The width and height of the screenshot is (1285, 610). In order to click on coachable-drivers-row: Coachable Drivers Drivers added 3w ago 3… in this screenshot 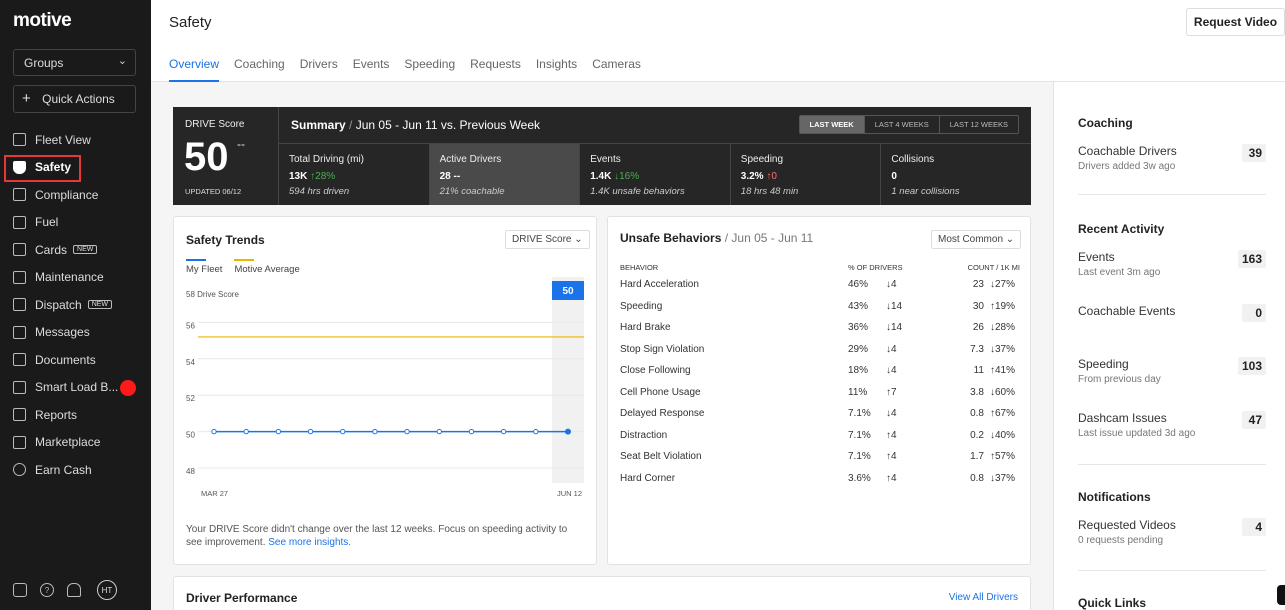, I will do `click(1172, 158)`.